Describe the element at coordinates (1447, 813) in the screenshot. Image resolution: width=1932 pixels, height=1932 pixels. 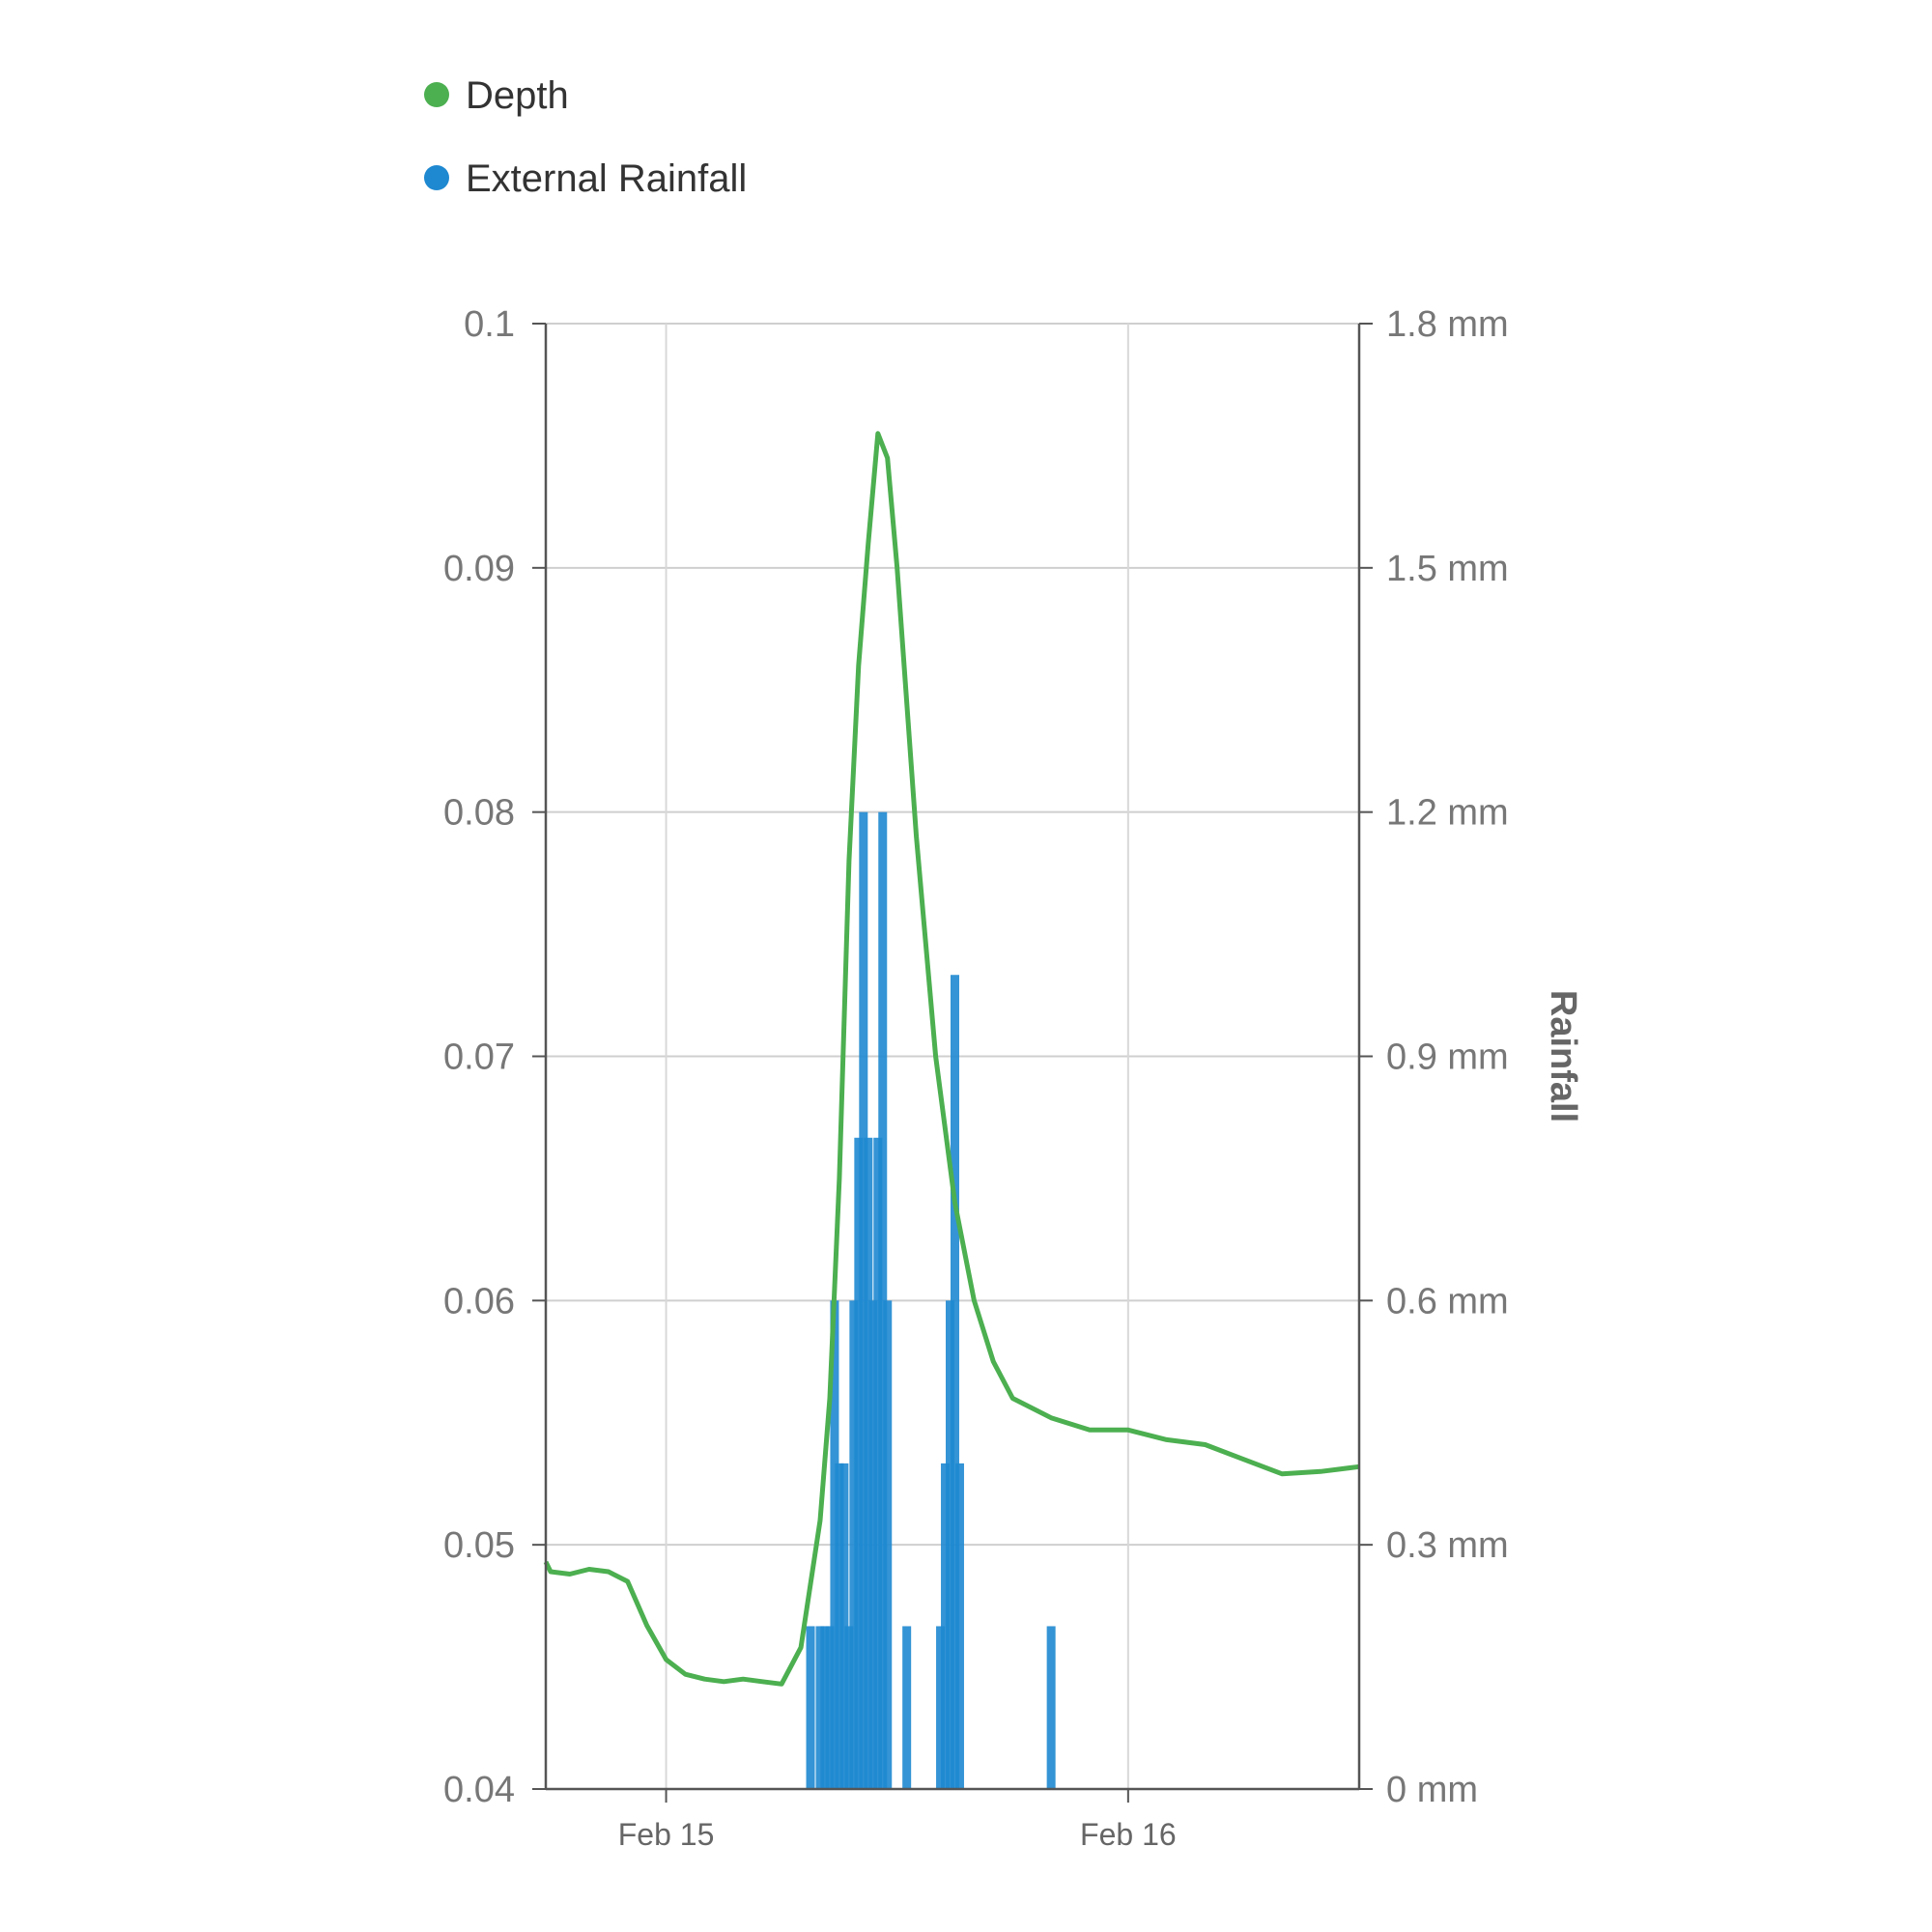
I see `y-right-tick-label: 1.2 mm` at that location.